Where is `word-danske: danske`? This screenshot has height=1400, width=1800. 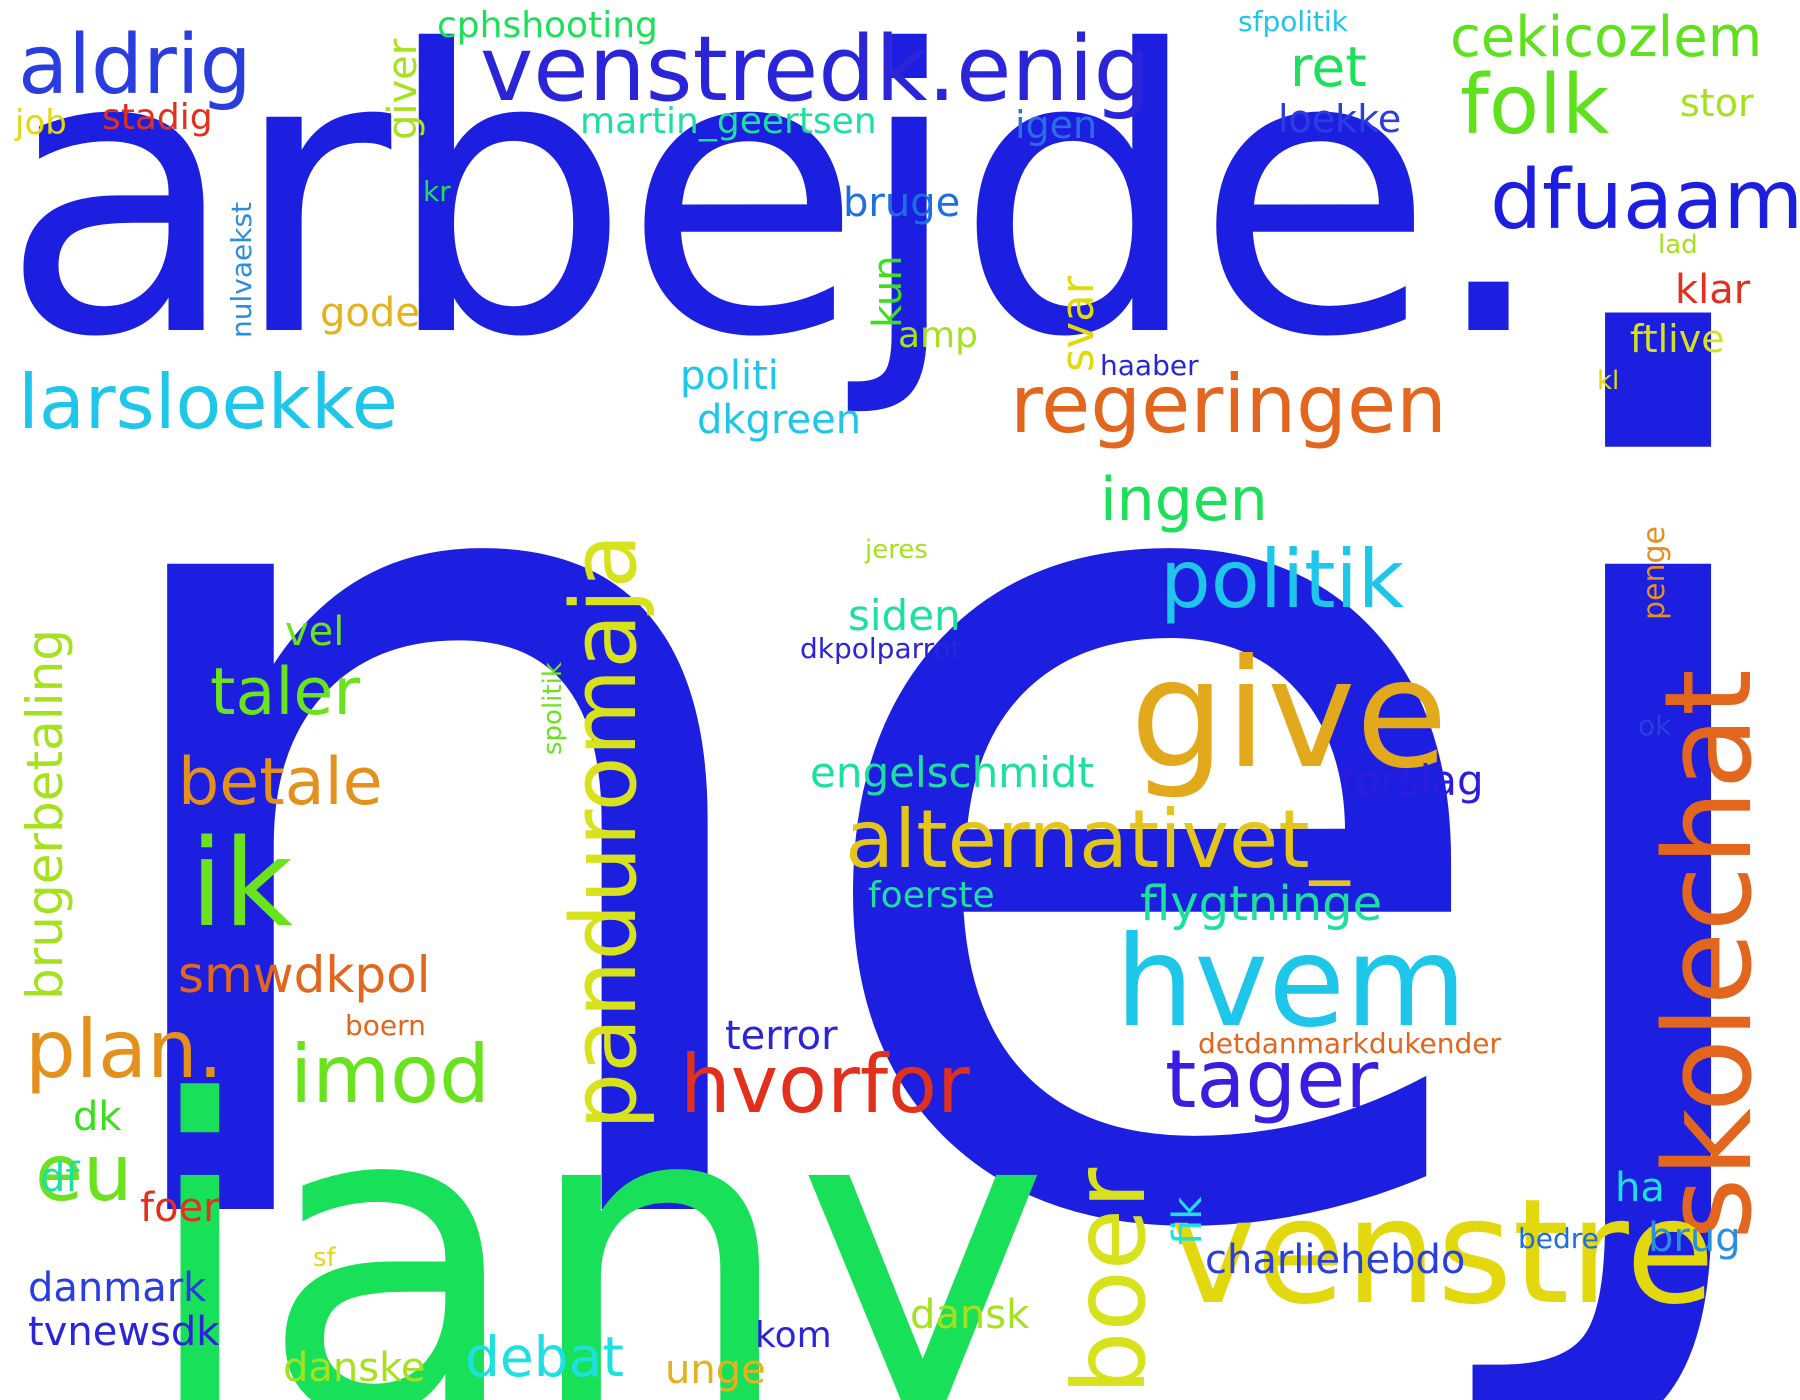 word-danske: danske is located at coordinates (354, 1368).